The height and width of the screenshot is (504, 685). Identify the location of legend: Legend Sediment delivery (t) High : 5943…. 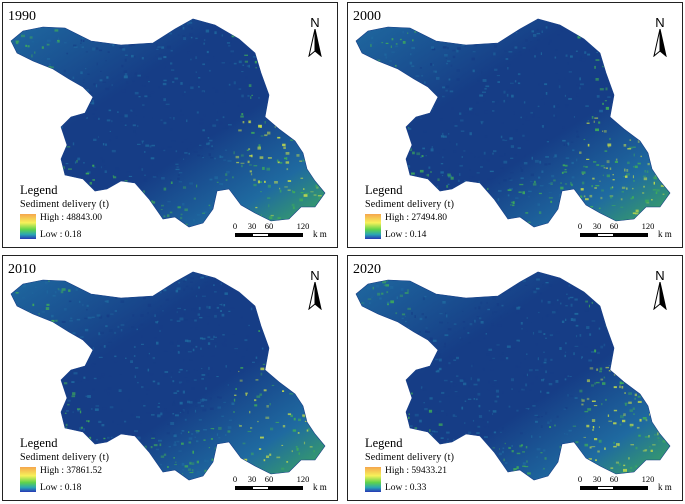
(457, 468).